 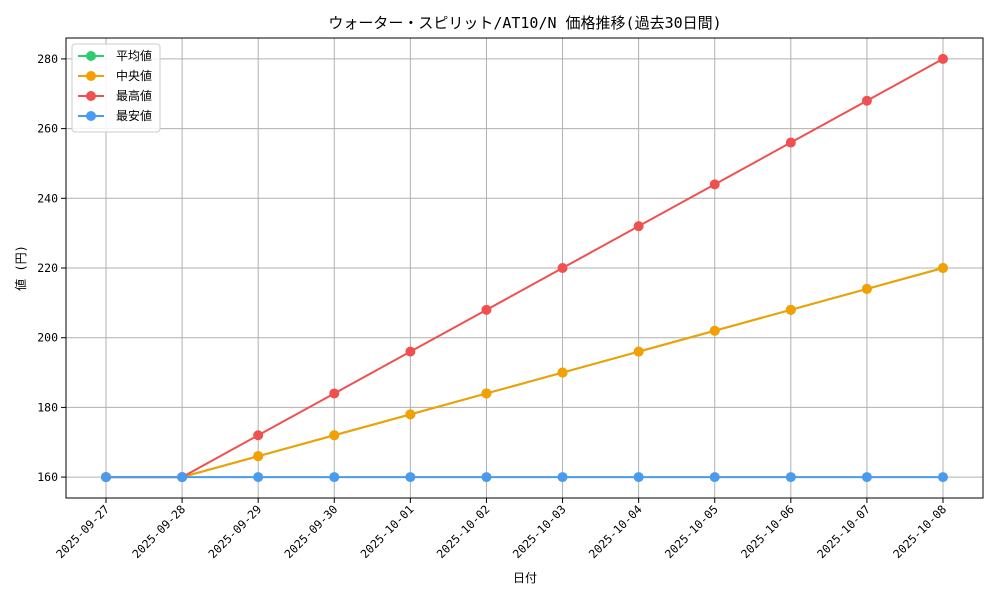 What do you see at coordinates (47, 198) in the screenshot?
I see `y-tick-label: 240` at bounding box center [47, 198].